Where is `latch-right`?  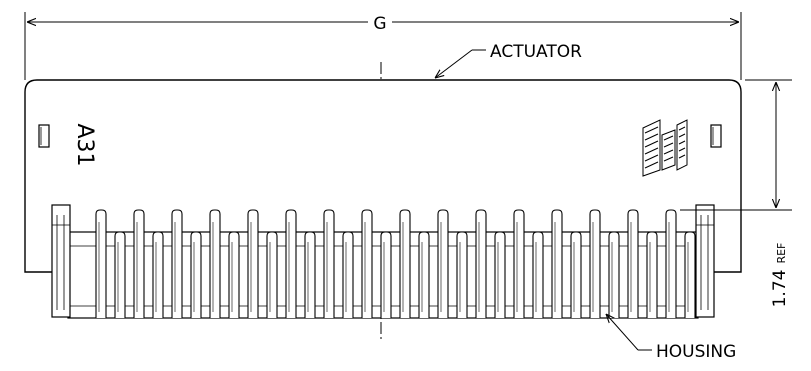 latch-right is located at coordinates (705, 261).